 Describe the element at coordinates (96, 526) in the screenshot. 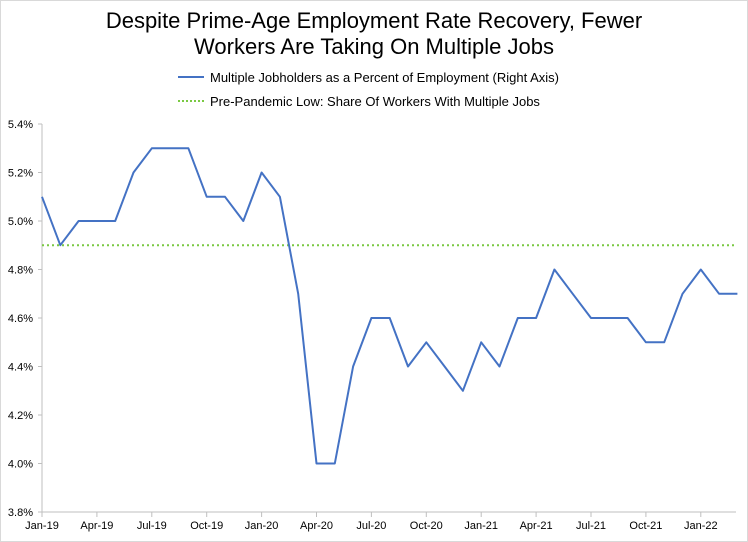

I see `x-tick-label: Apr-19` at that location.